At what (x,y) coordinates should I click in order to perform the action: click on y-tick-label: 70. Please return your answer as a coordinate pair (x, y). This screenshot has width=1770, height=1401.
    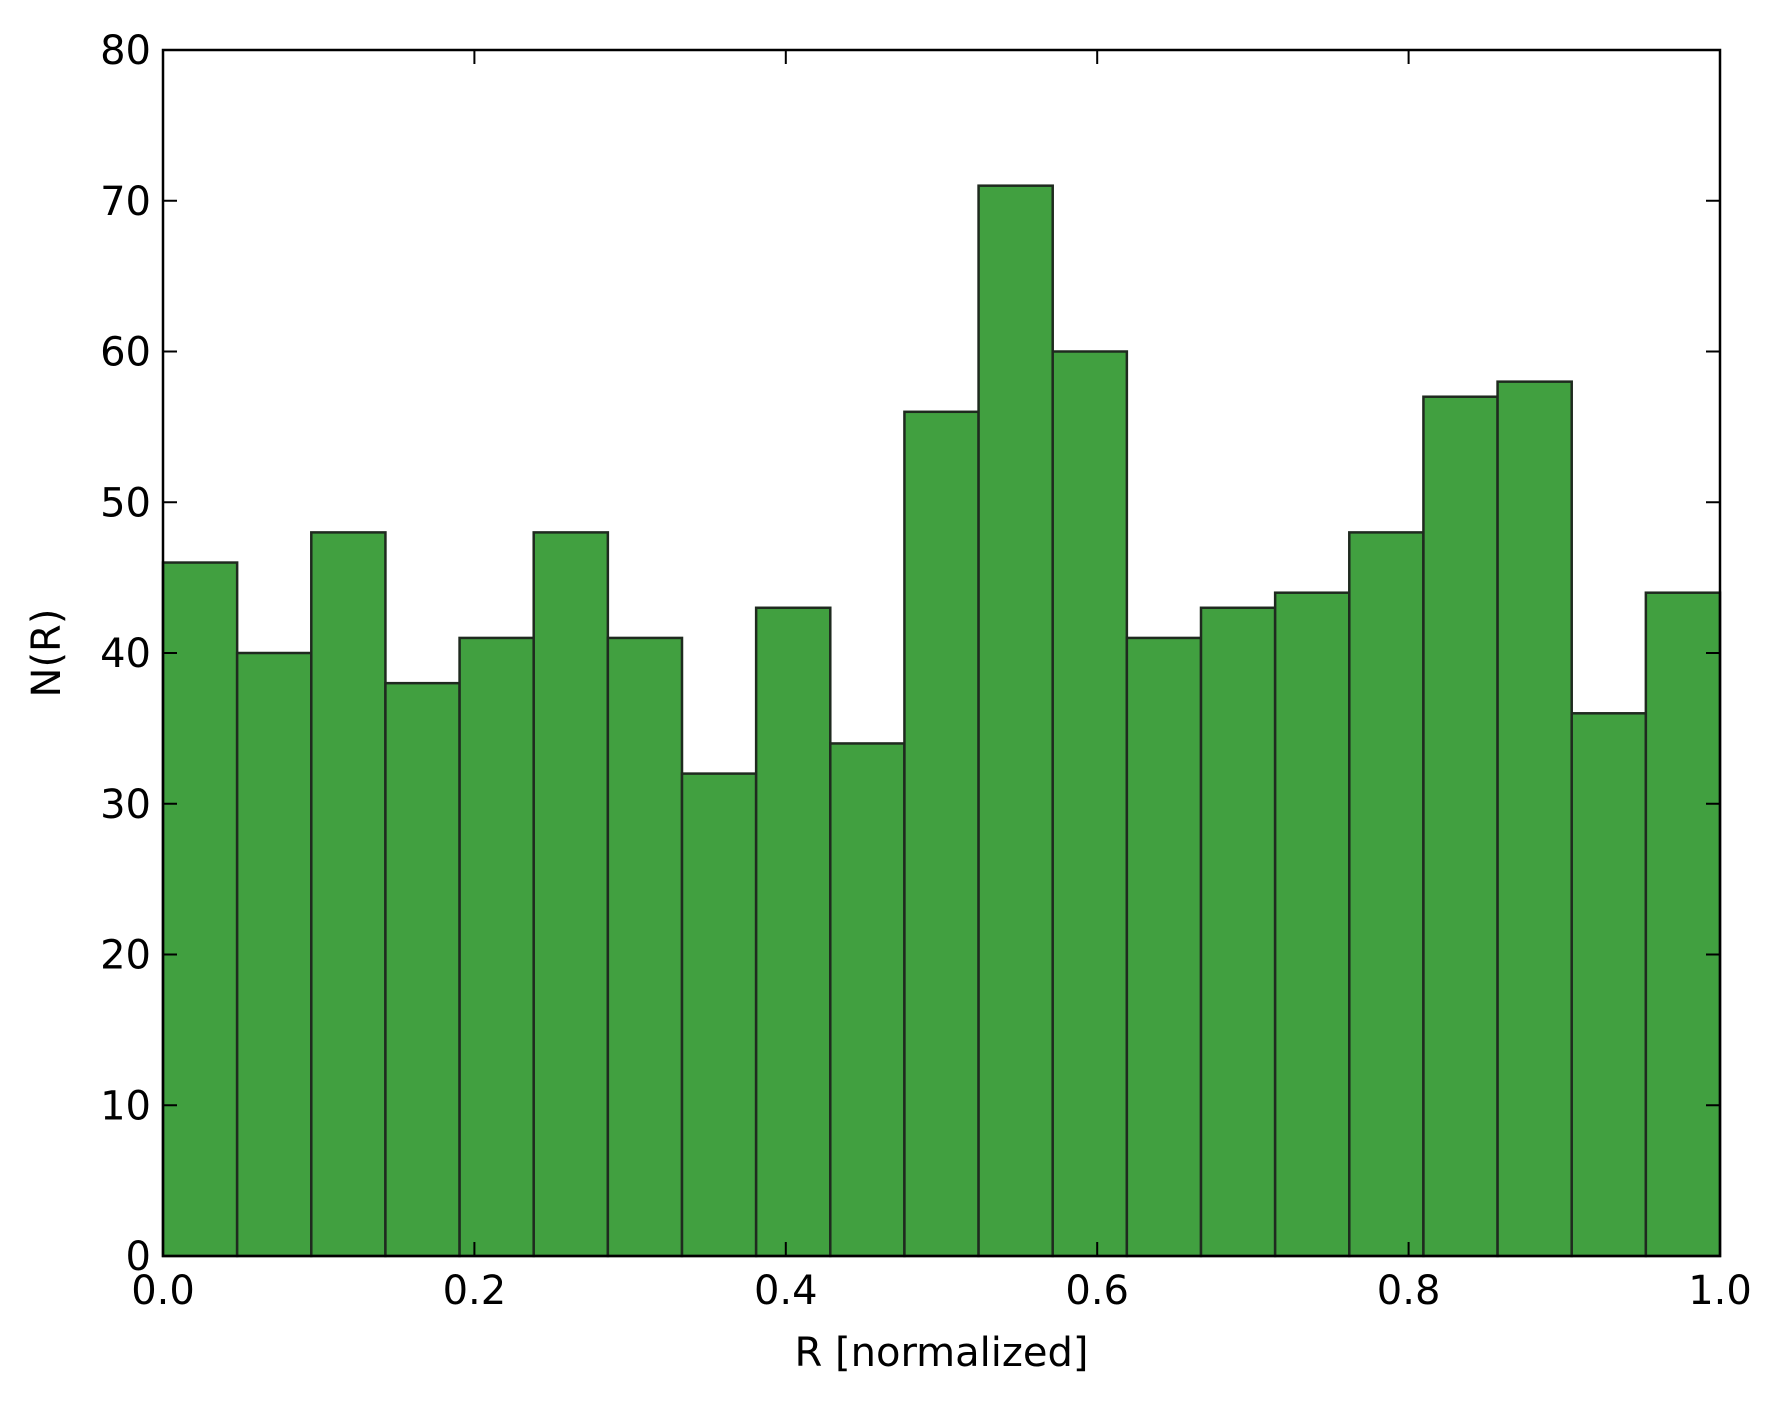
    Looking at the image, I should click on (125, 202).